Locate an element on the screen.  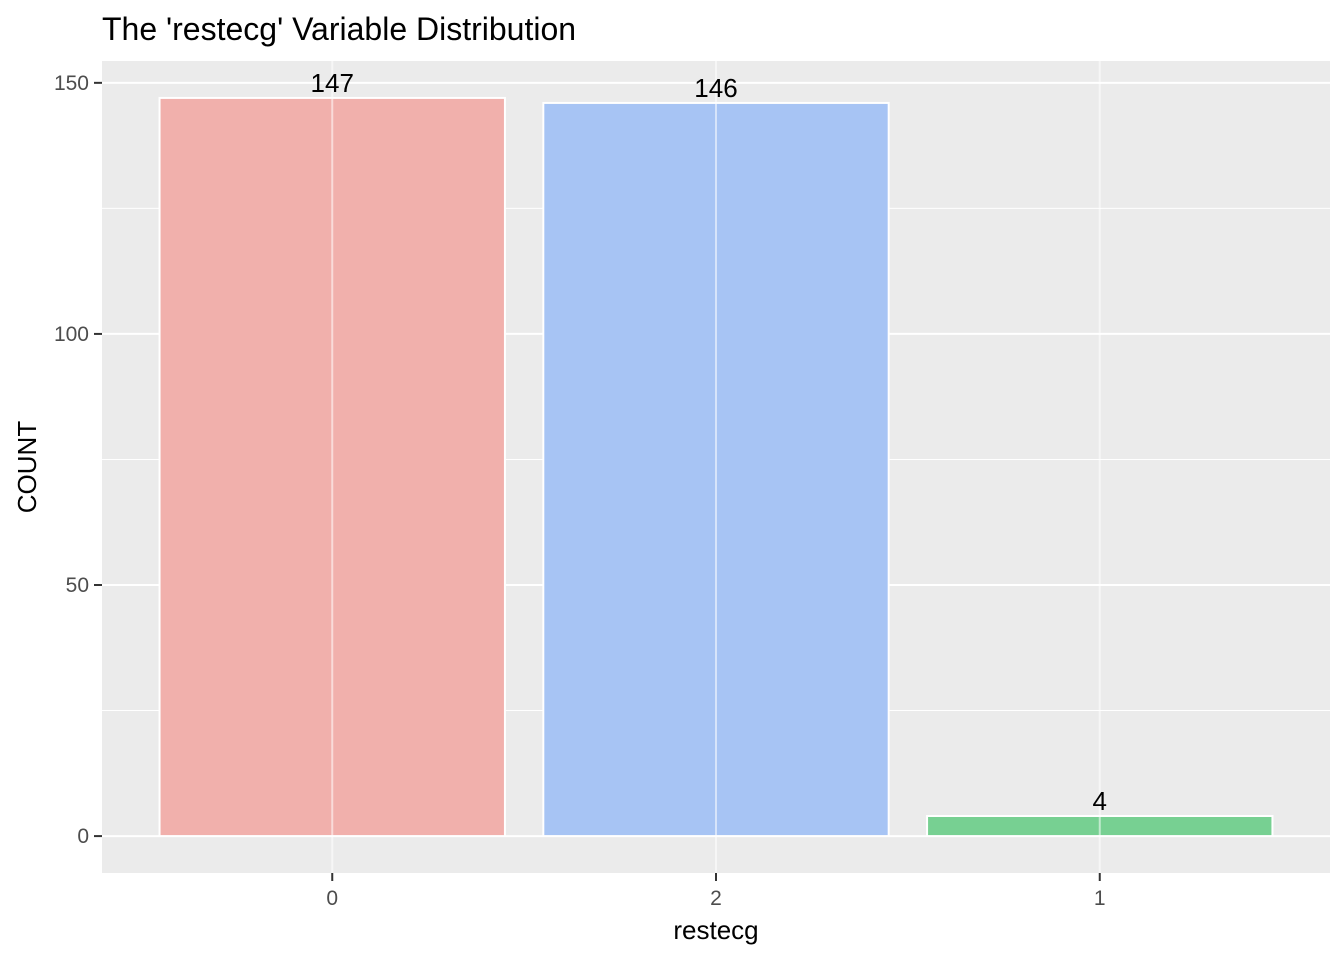
x-tick-label: 1 is located at coordinates (1100, 898).